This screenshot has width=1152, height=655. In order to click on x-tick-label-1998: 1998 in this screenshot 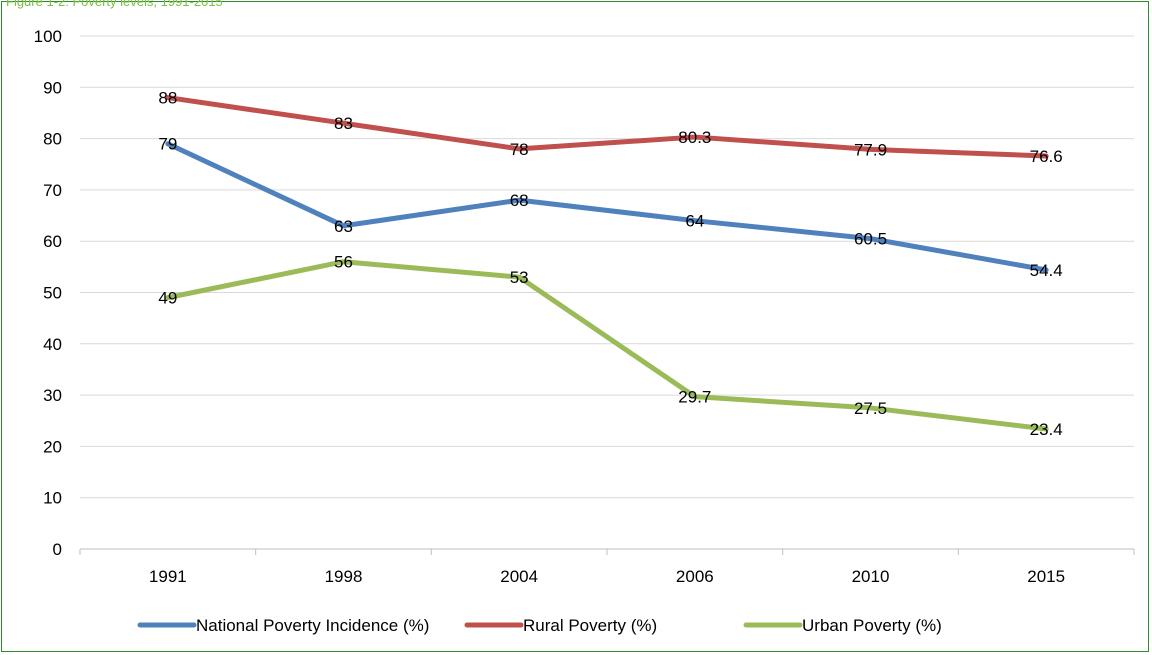, I will do `click(344, 576)`.